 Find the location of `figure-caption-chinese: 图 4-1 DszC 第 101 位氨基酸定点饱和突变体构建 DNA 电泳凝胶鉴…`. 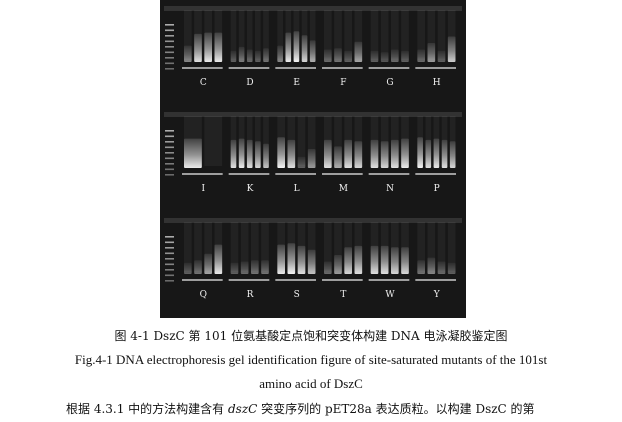

figure-caption-chinese: 图 4-1 DszC 第 101 位氨基酸定点饱和突变体构建 DNA 电泳凝胶鉴… is located at coordinates (311, 336).